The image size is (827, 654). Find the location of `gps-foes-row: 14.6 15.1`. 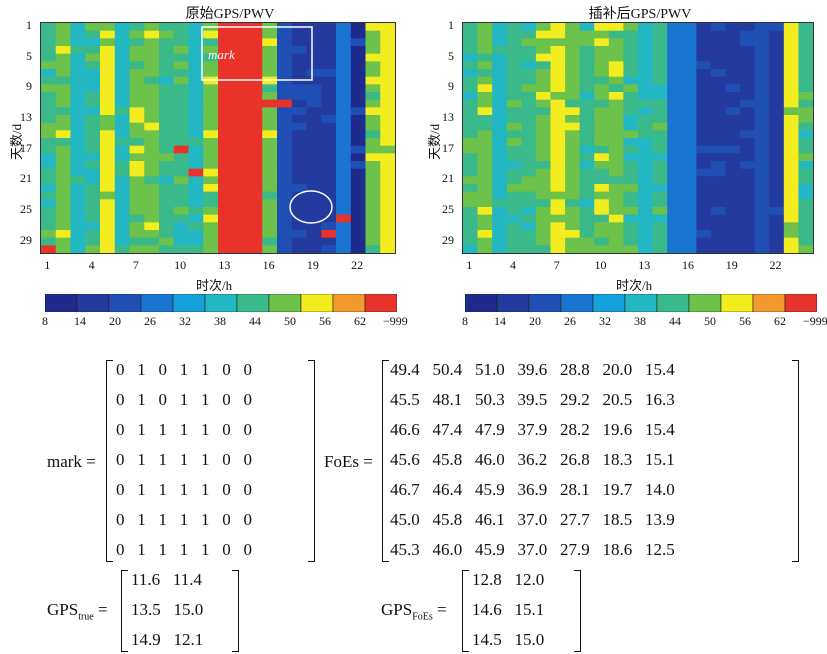

gps-foes-row: 14.6 15.1 is located at coordinates (508, 609).